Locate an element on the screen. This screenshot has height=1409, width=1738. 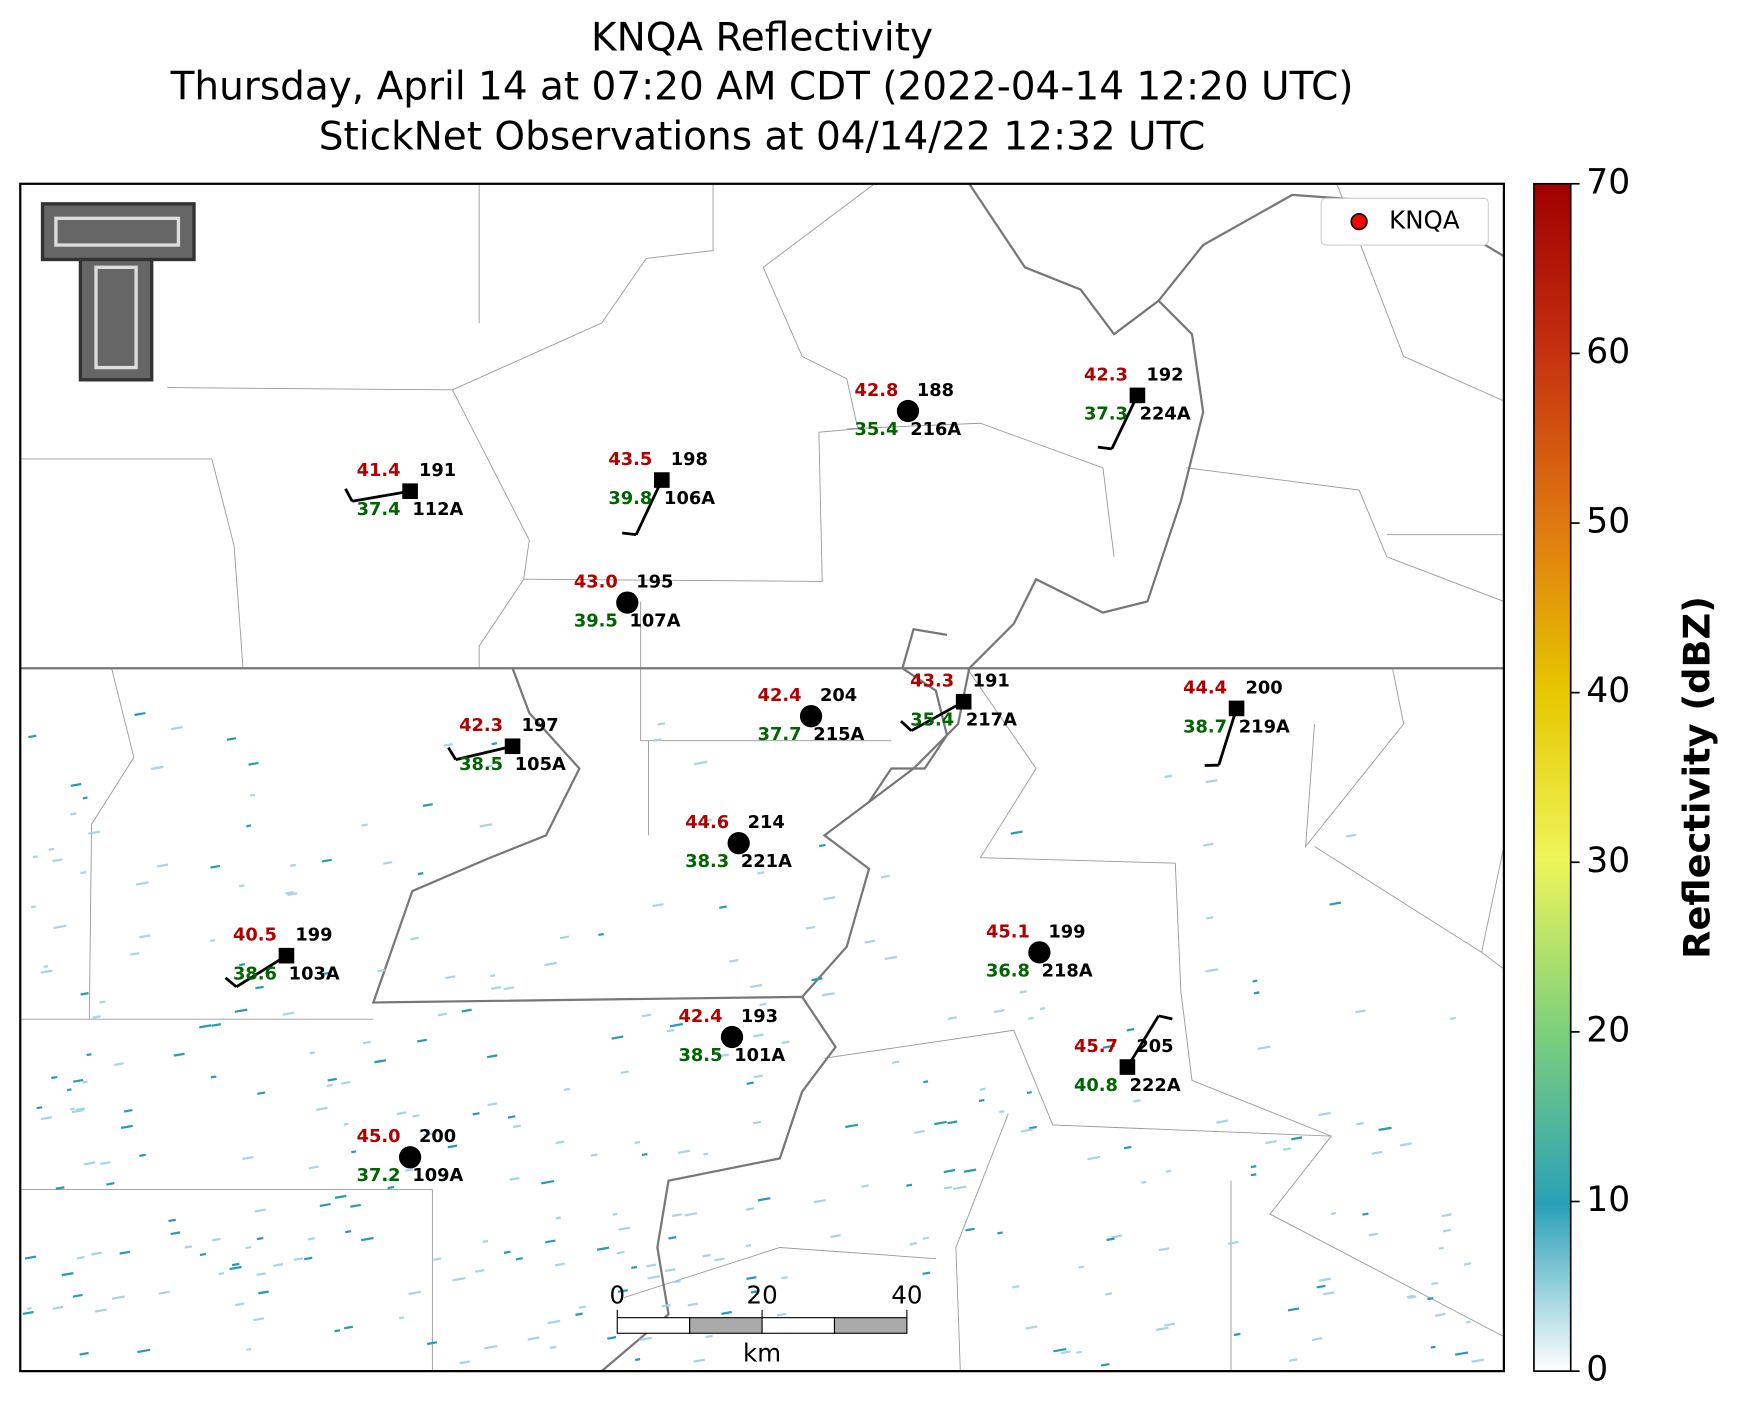
station-id: 224A is located at coordinates (1165, 413).